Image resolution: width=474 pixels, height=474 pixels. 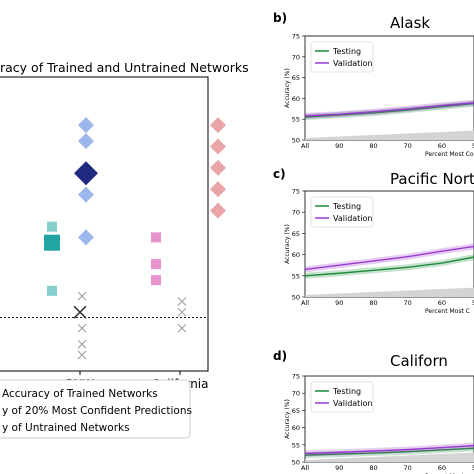 What do you see at coordinates (279, 174) in the screenshot?
I see `panel-label: c)` at bounding box center [279, 174].